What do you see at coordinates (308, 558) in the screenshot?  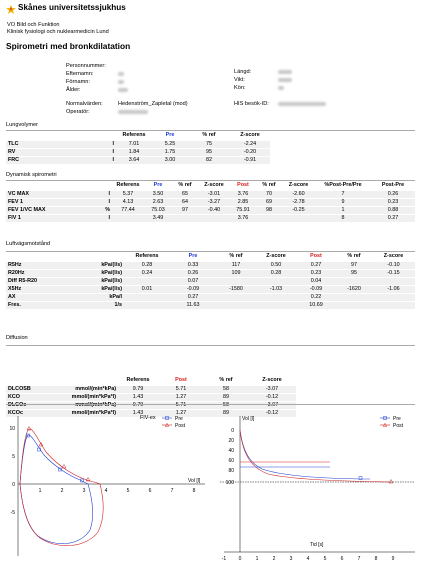 I see `x-tick-label: 4` at bounding box center [308, 558].